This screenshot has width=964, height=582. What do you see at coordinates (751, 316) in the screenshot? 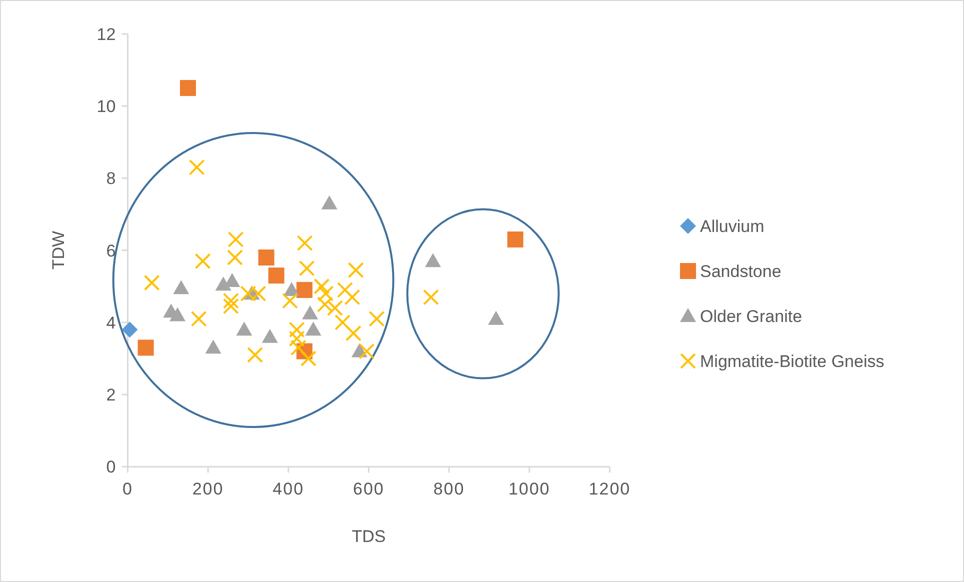
I see `legend-label: Older Granite` at bounding box center [751, 316].